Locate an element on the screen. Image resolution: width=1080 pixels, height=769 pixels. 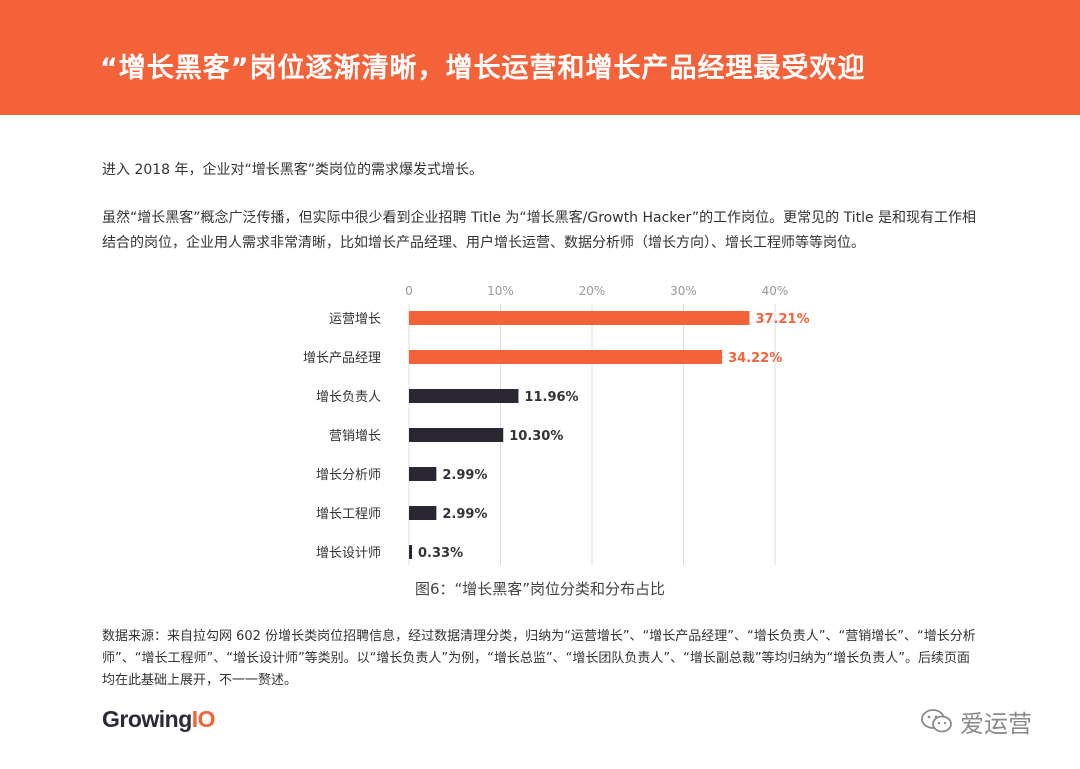
chart-caption: 图6：“增长黑客”岗位分类和分布占比 is located at coordinates (540, 589).